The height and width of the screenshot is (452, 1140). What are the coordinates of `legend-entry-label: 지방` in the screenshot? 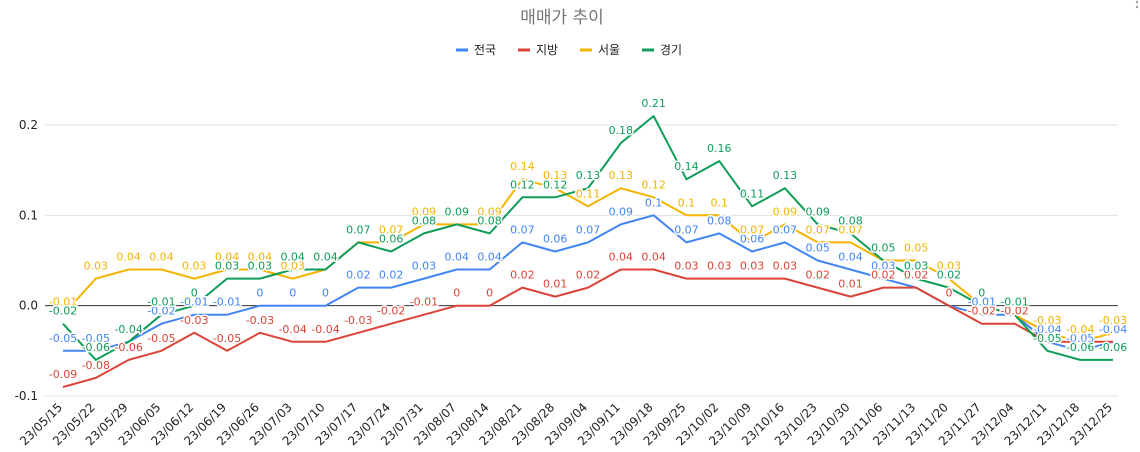 It's located at (547, 50).